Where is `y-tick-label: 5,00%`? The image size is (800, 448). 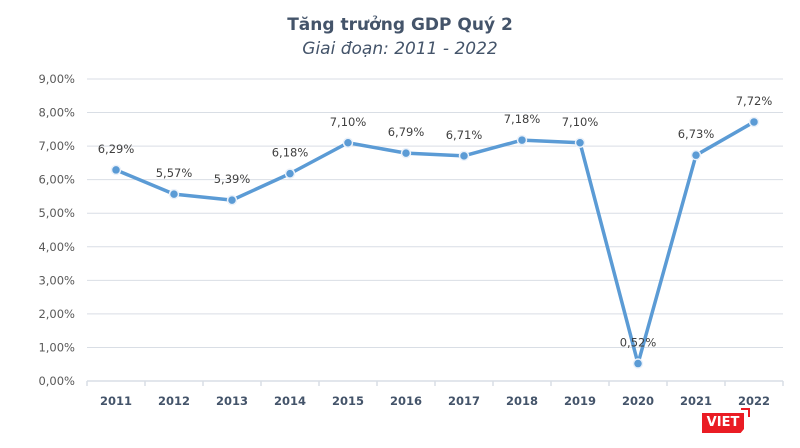 y-tick-label: 5,00% is located at coordinates (56, 213).